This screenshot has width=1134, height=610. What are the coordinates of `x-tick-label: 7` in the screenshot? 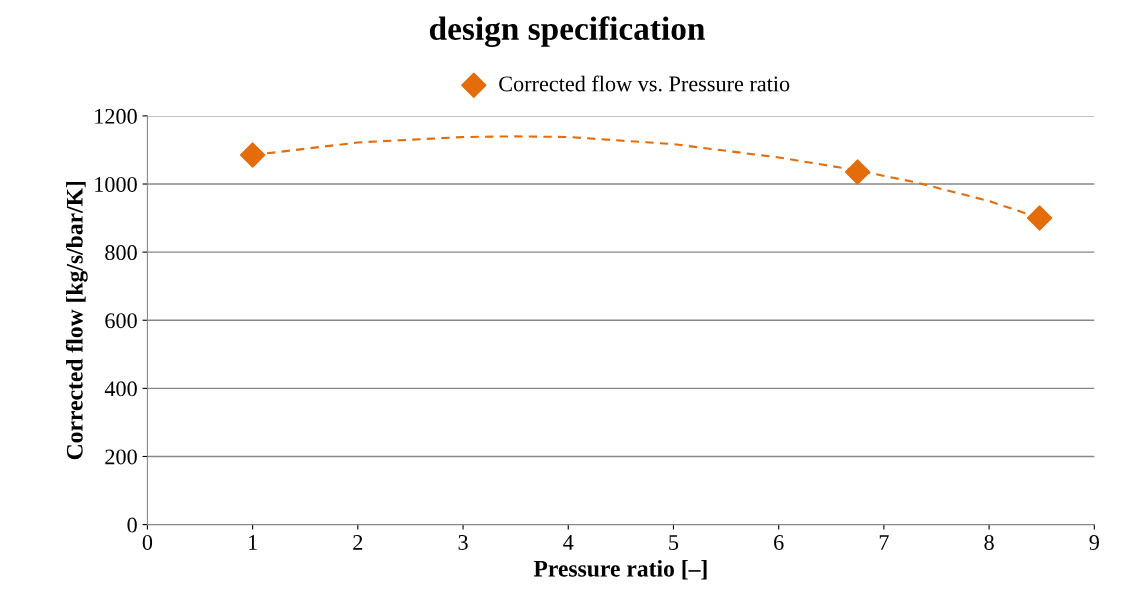 It's located at (884, 542).